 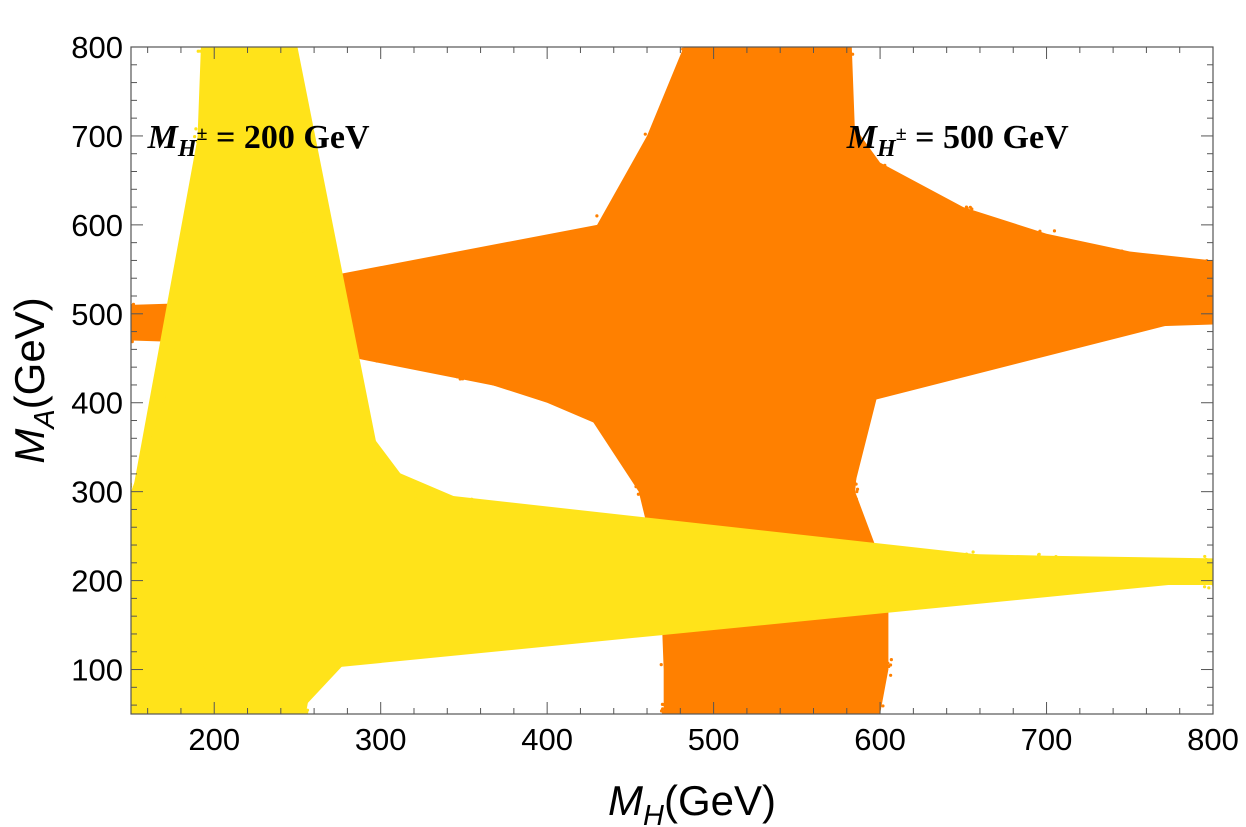 I want to click on label-mh-charged-500: MH± = 500 GeV, so click(x=957, y=140).